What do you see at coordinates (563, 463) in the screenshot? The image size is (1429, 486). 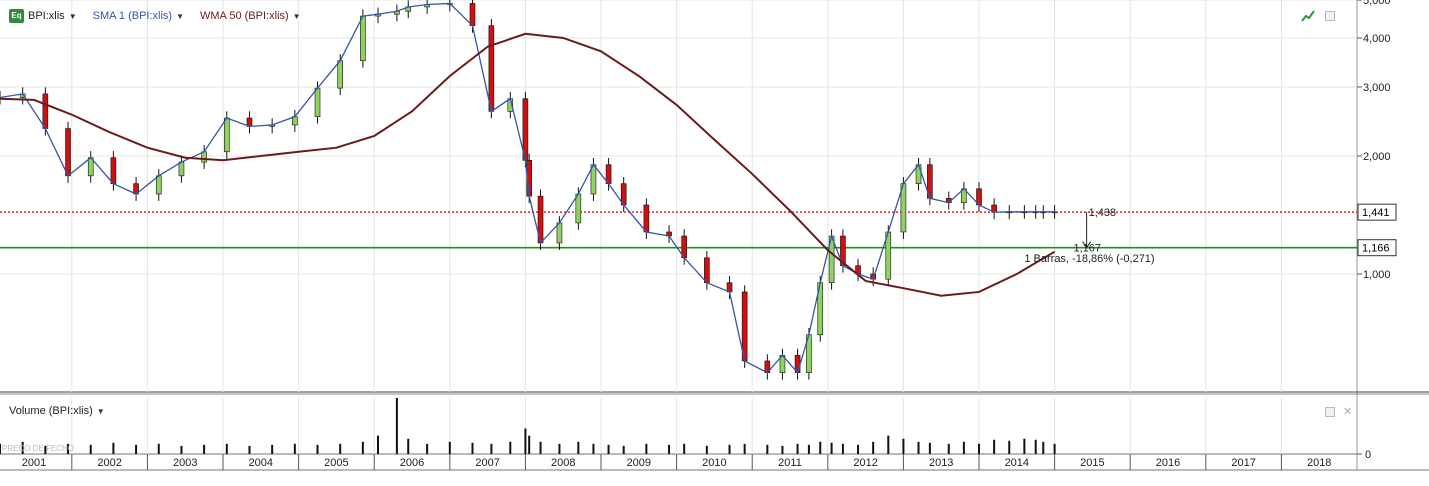 I see `x-tick-label: 2008` at bounding box center [563, 463].